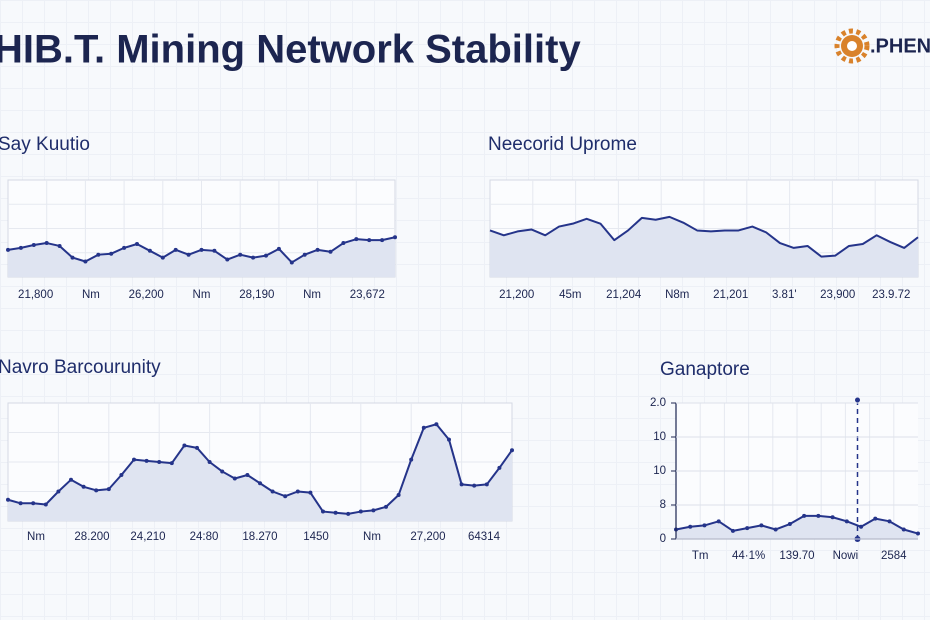 This screenshot has width=930, height=620. I want to click on x-tick-label: 21,201, so click(730, 295).